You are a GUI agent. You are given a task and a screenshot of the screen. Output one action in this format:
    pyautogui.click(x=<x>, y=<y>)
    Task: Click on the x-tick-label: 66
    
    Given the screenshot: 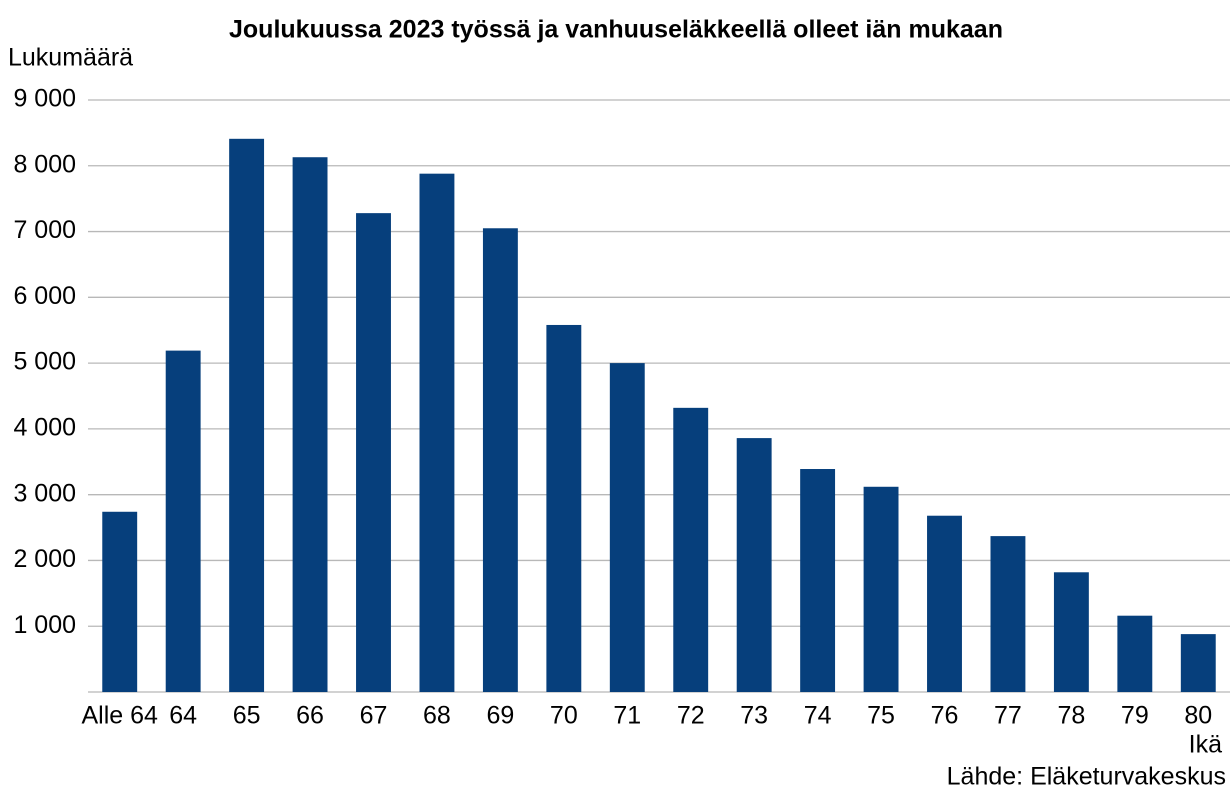 What is the action you would take?
    pyautogui.click(x=310, y=716)
    